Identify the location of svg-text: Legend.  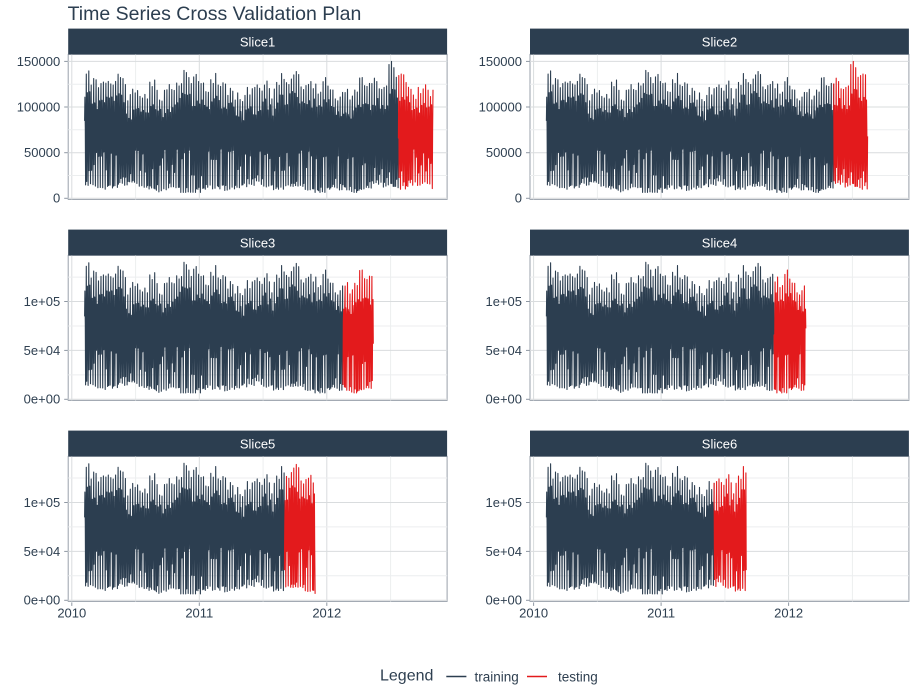
(406, 676).